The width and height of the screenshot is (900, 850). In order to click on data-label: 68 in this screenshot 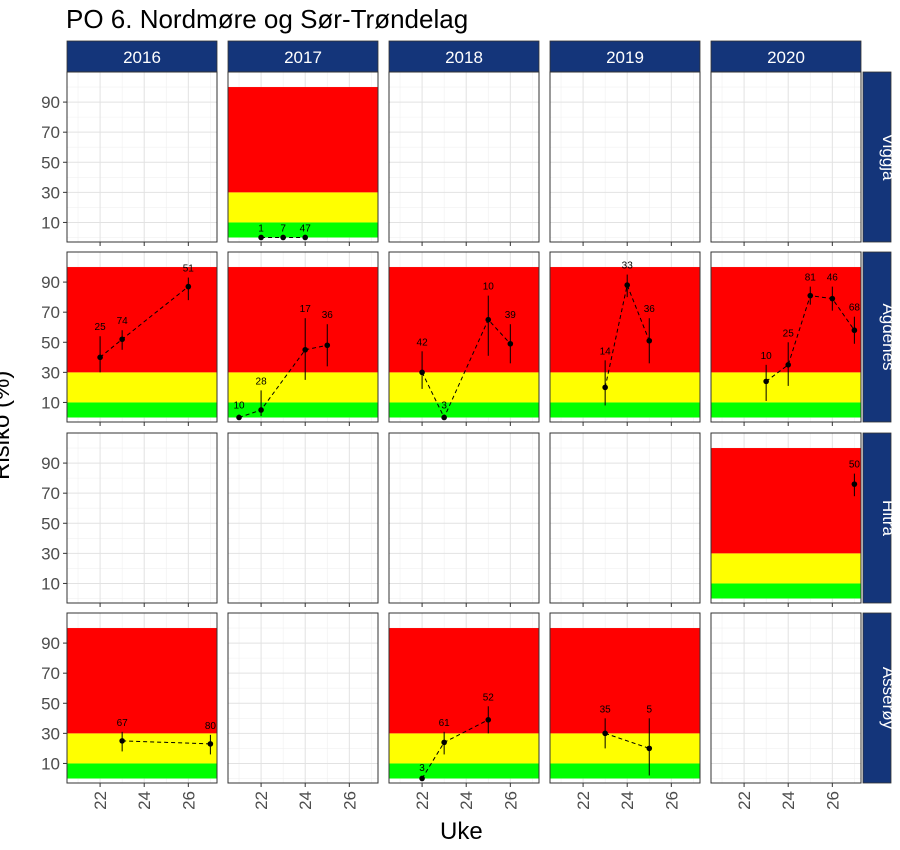, I will do `click(855, 308)`.